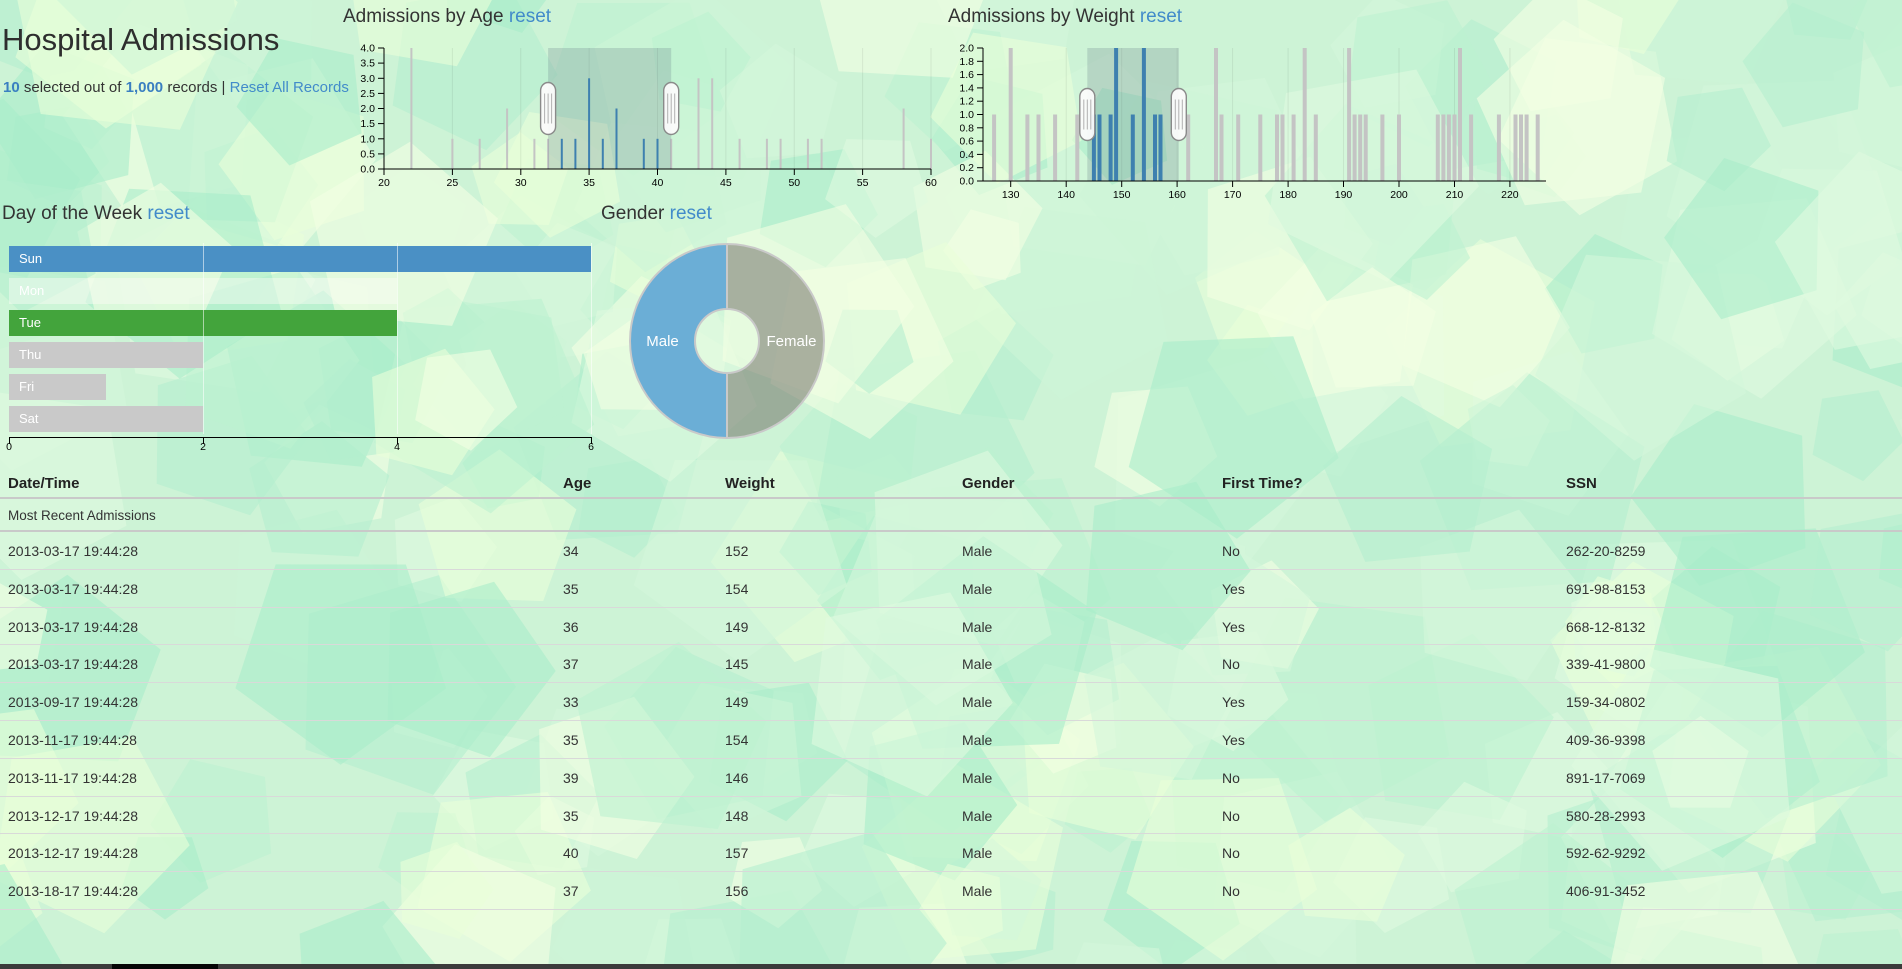 The width and height of the screenshot is (1902, 969). Describe the element at coordinates (967, 115) in the screenshot. I see `y-tick-label: 1.0` at that location.